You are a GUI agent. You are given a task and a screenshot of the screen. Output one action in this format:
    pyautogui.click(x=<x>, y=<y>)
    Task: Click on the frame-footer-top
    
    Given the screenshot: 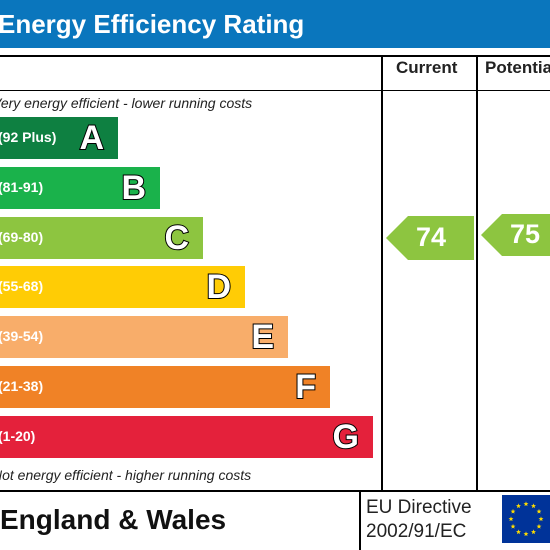 What is the action you would take?
    pyautogui.click(x=275, y=491)
    